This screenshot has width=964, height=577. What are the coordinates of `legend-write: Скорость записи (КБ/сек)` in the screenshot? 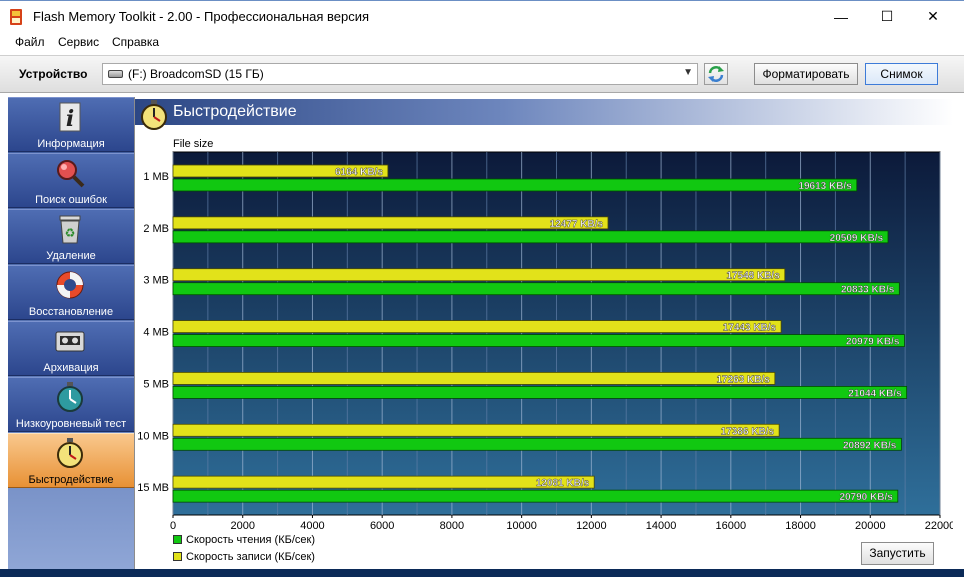 It's located at (244, 557).